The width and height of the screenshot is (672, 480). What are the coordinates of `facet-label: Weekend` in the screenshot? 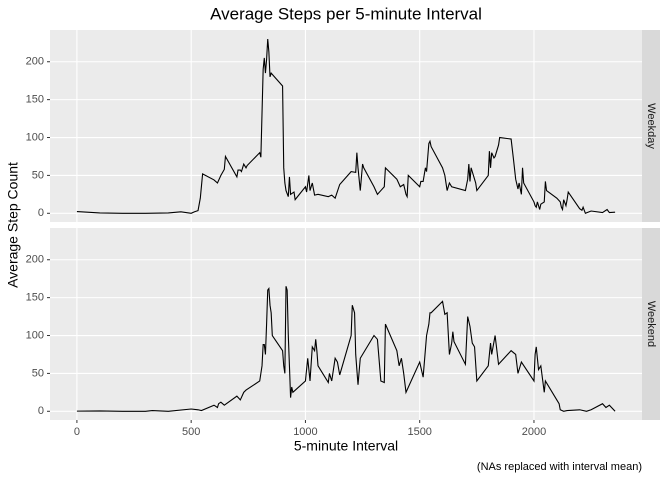 It's located at (651, 324).